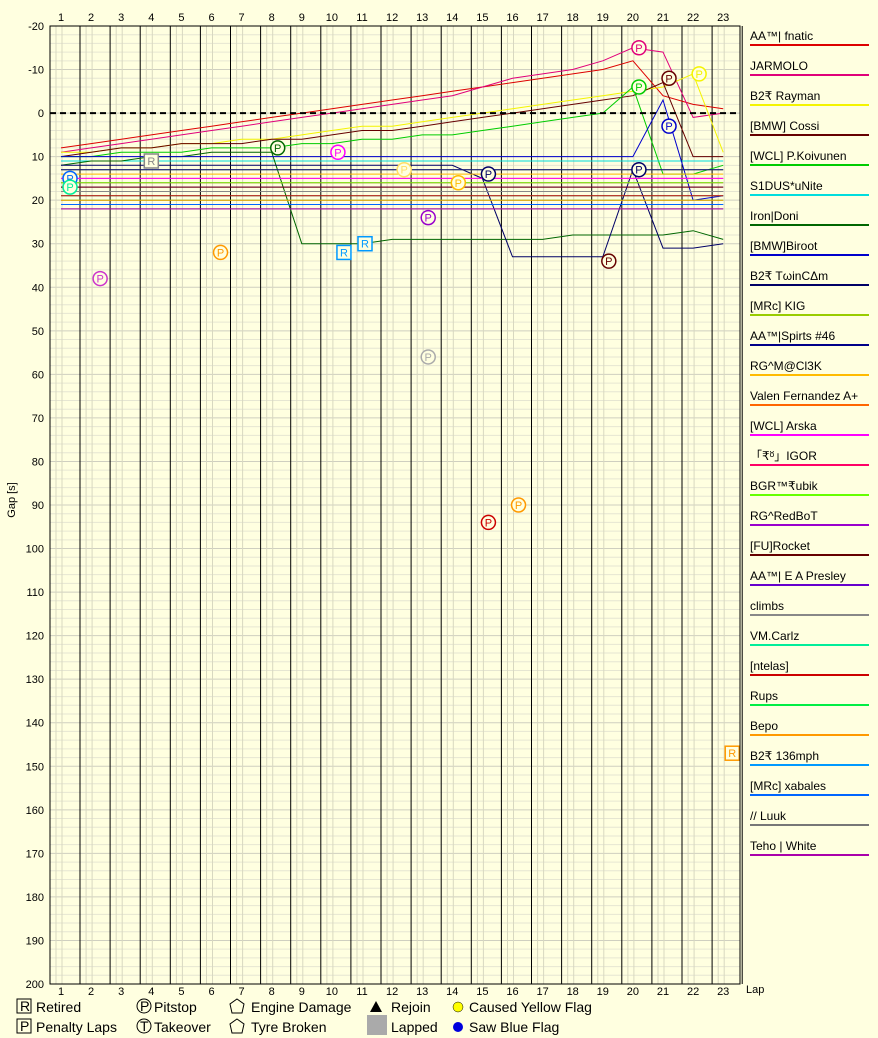 Image resolution: width=878 pixels, height=1038 pixels. What do you see at coordinates (414, 1027) in the screenshot?
I see `svg-text: Lapped` at bounding box center [414, 1027].